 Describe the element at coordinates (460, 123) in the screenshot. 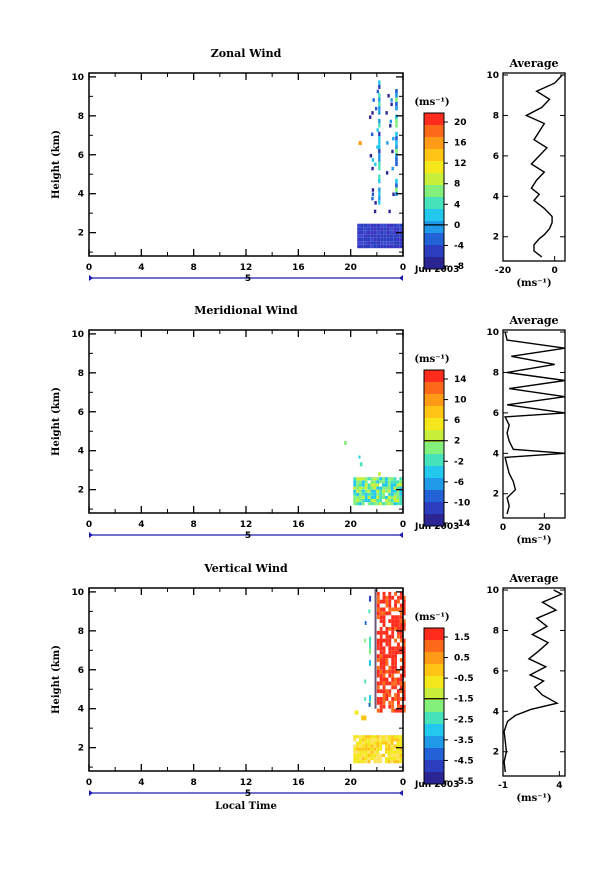

I see `colorbar-tick-label: 20` at that location.